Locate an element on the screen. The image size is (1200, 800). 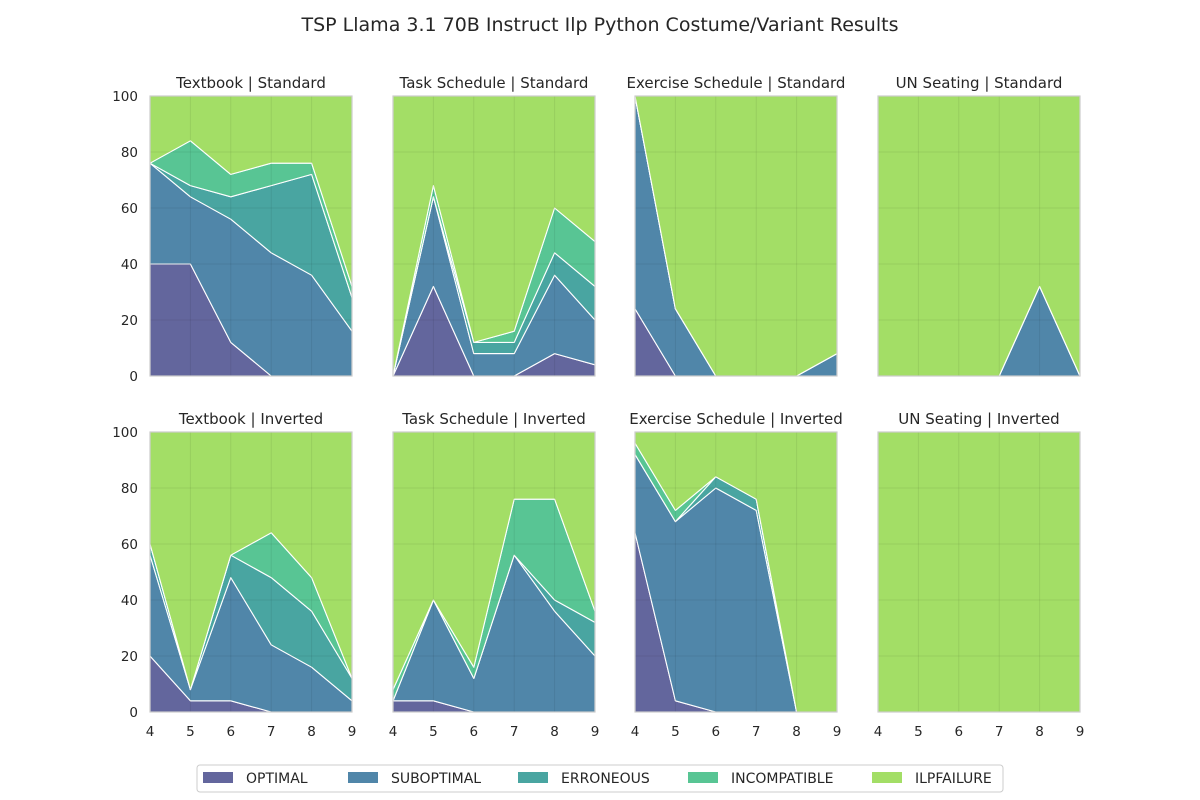
panel-3: Exercise Schedule | Standard is located at coordinates (736, 225).